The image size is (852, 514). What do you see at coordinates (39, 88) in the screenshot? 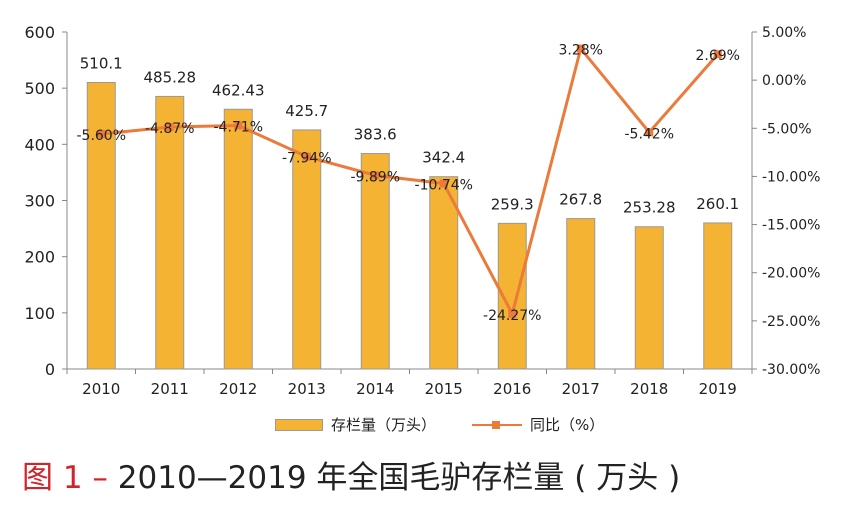
I see `left-tick-label: 500` at bounding box center [39, 88].